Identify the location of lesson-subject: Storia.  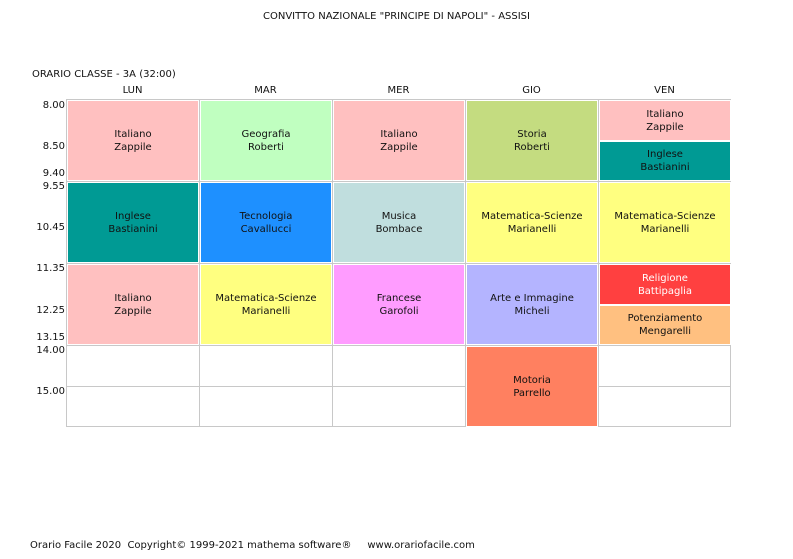
(532, 134).